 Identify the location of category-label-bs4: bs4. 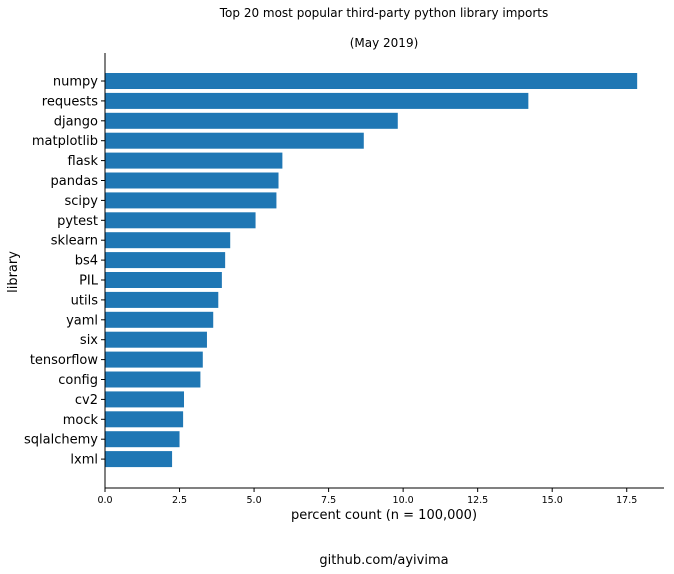
(86, 261).